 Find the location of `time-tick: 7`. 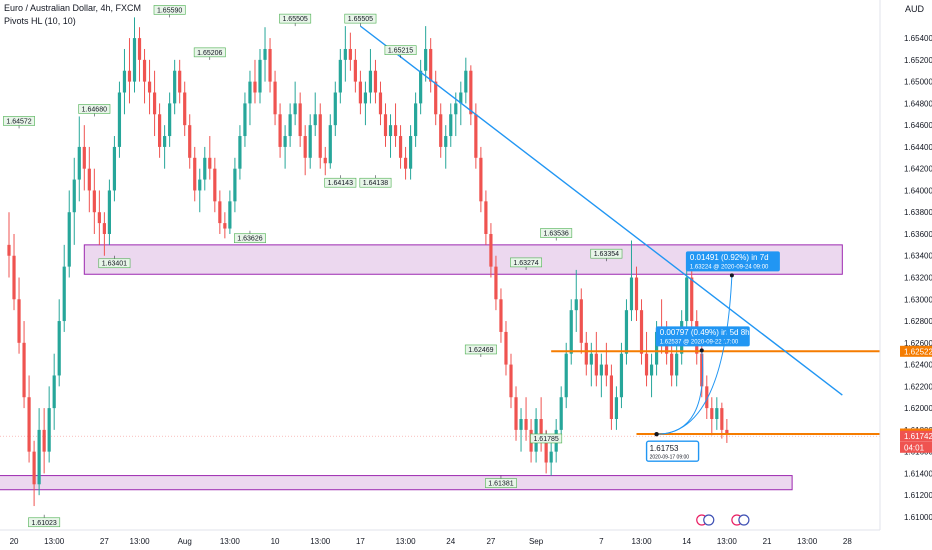

time-tick: 7 is located at coordinates (601, 541).